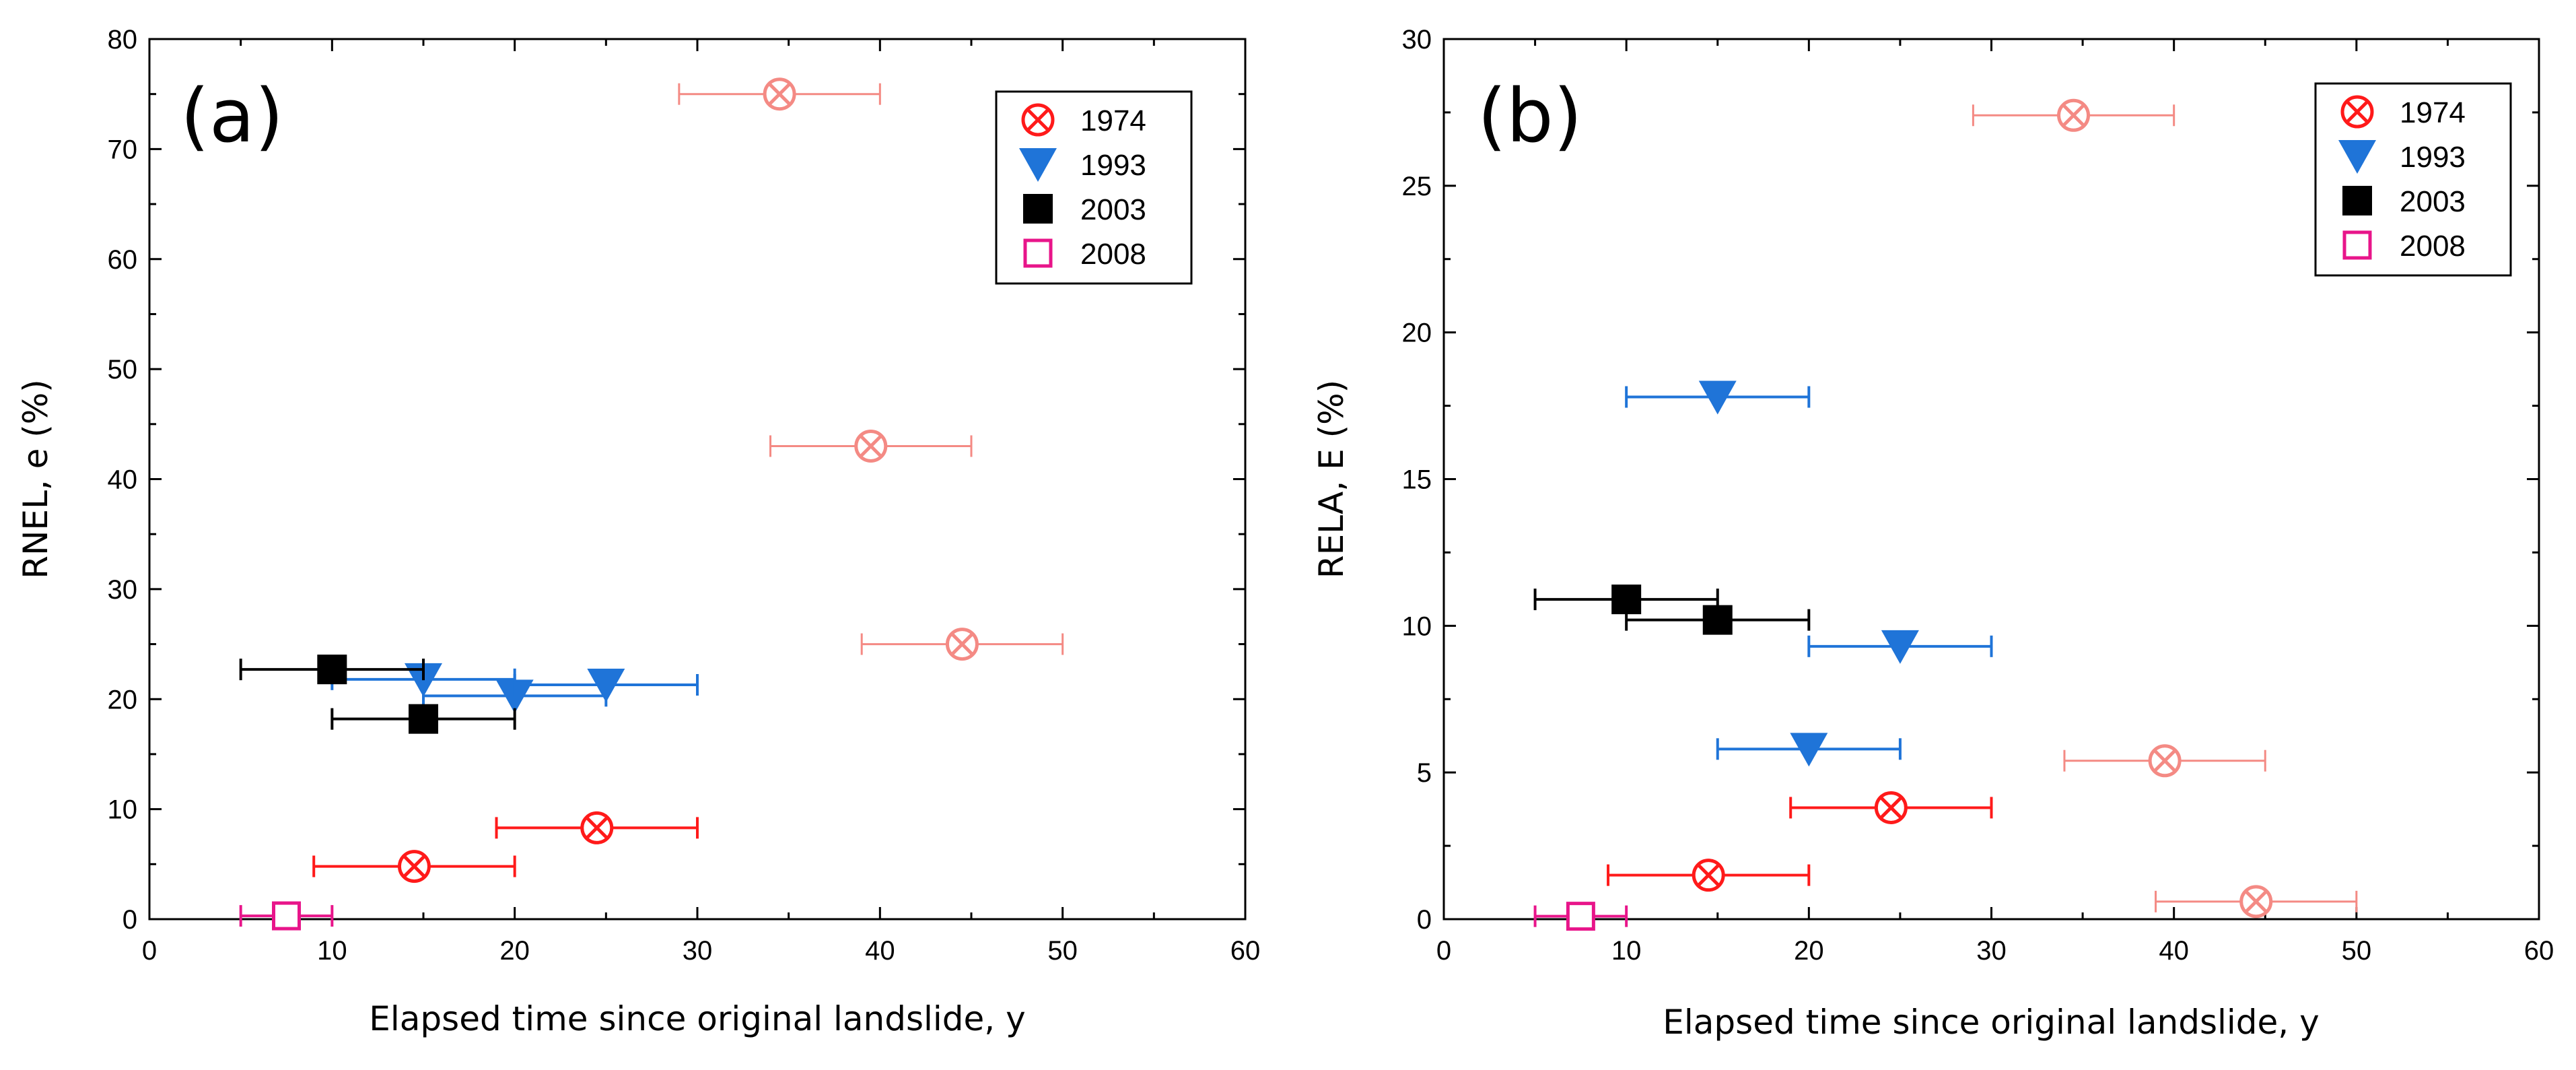 This screenshot has height=1070, width=2576. I want to click on y-axis-title: RNEL, e (%), so click(35, 479).